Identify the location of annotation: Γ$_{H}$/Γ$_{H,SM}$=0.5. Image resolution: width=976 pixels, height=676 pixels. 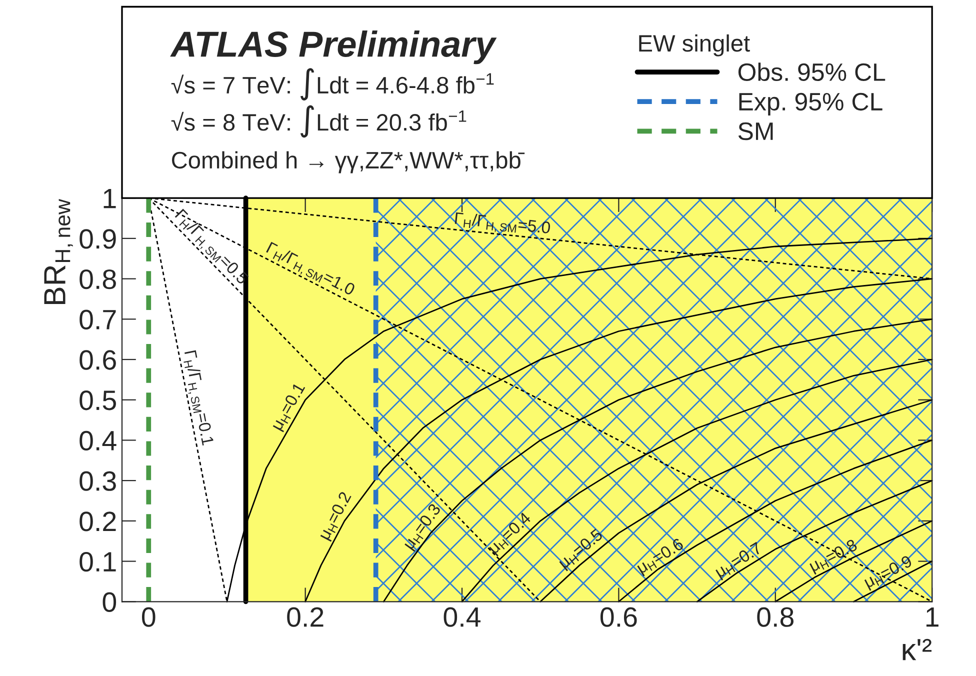
(211, 248).